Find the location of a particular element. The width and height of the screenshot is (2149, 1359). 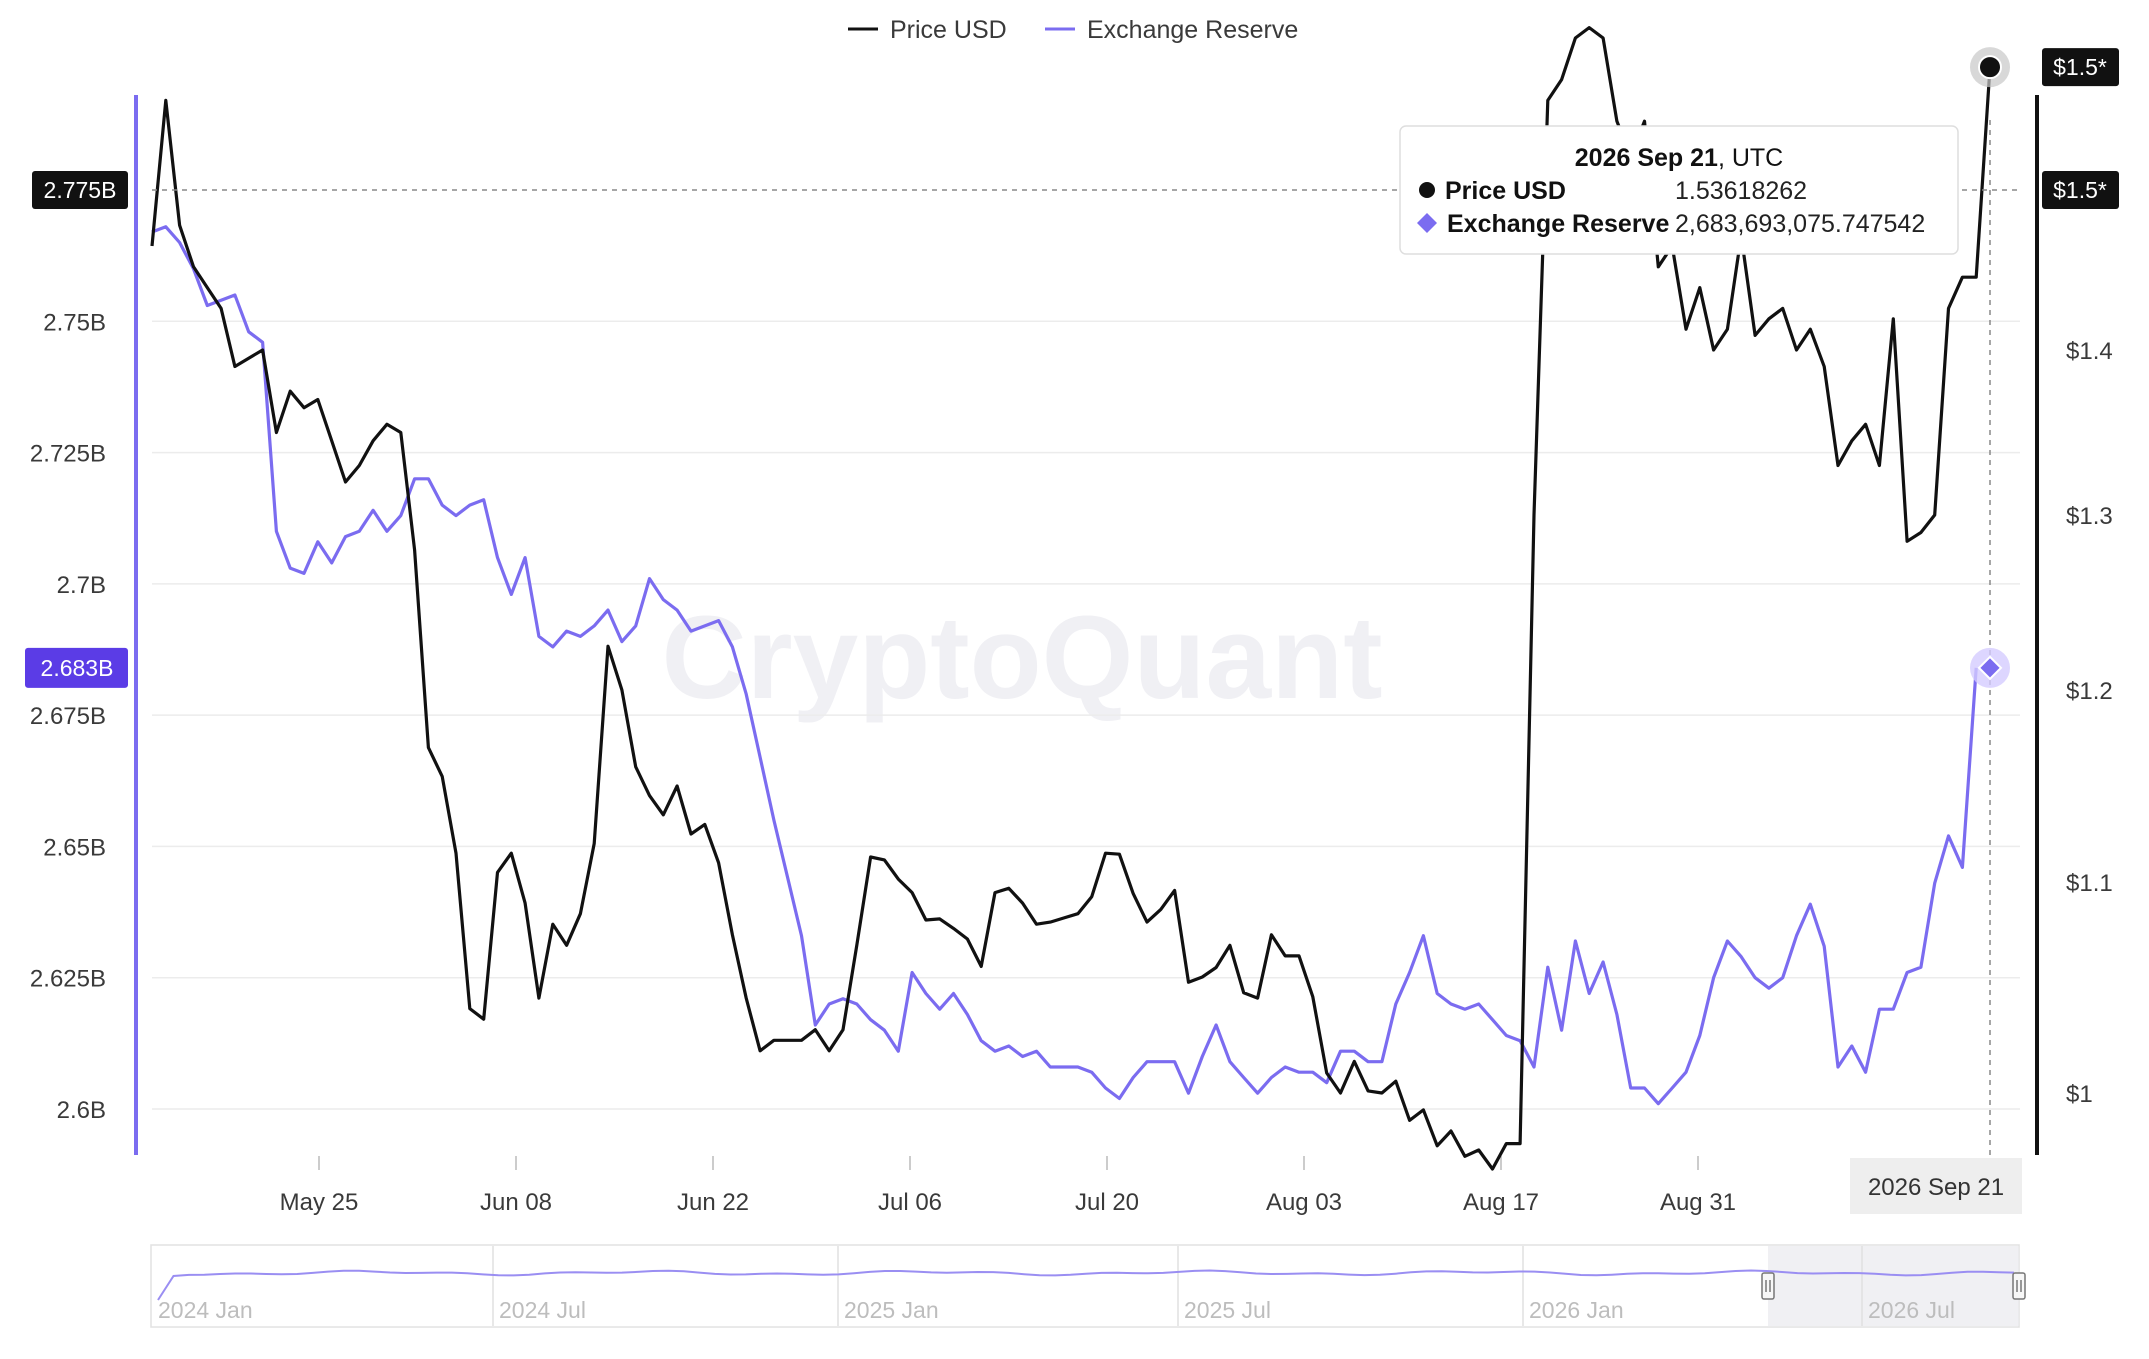

reserve-marker-diamond is located at coordinates (1990, 668).